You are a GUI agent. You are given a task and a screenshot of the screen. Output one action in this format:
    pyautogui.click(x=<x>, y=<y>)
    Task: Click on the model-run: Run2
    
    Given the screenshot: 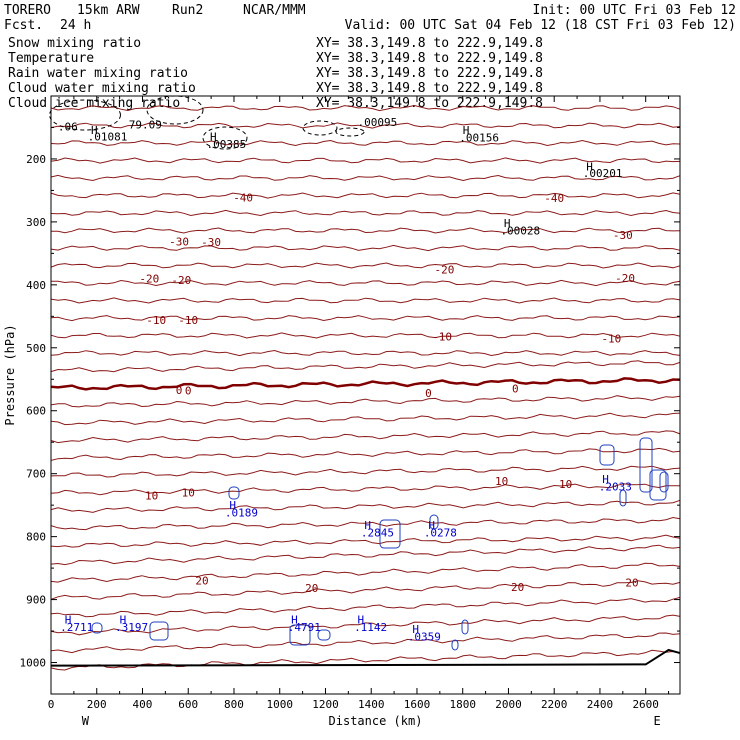 What is the action you would take?
    pyautogui.click(x=187, y=10)
    